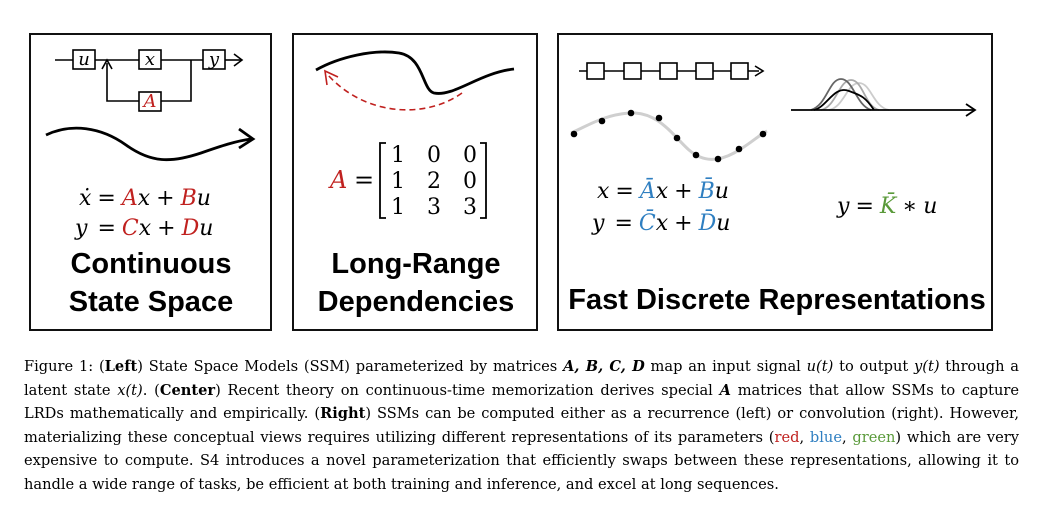 The height and width of the screenshot is (529, 1041). What do you see at coordinates (725, 390) in the screenshot?
I see `caption-math: A` at bounding box center [725, 390].